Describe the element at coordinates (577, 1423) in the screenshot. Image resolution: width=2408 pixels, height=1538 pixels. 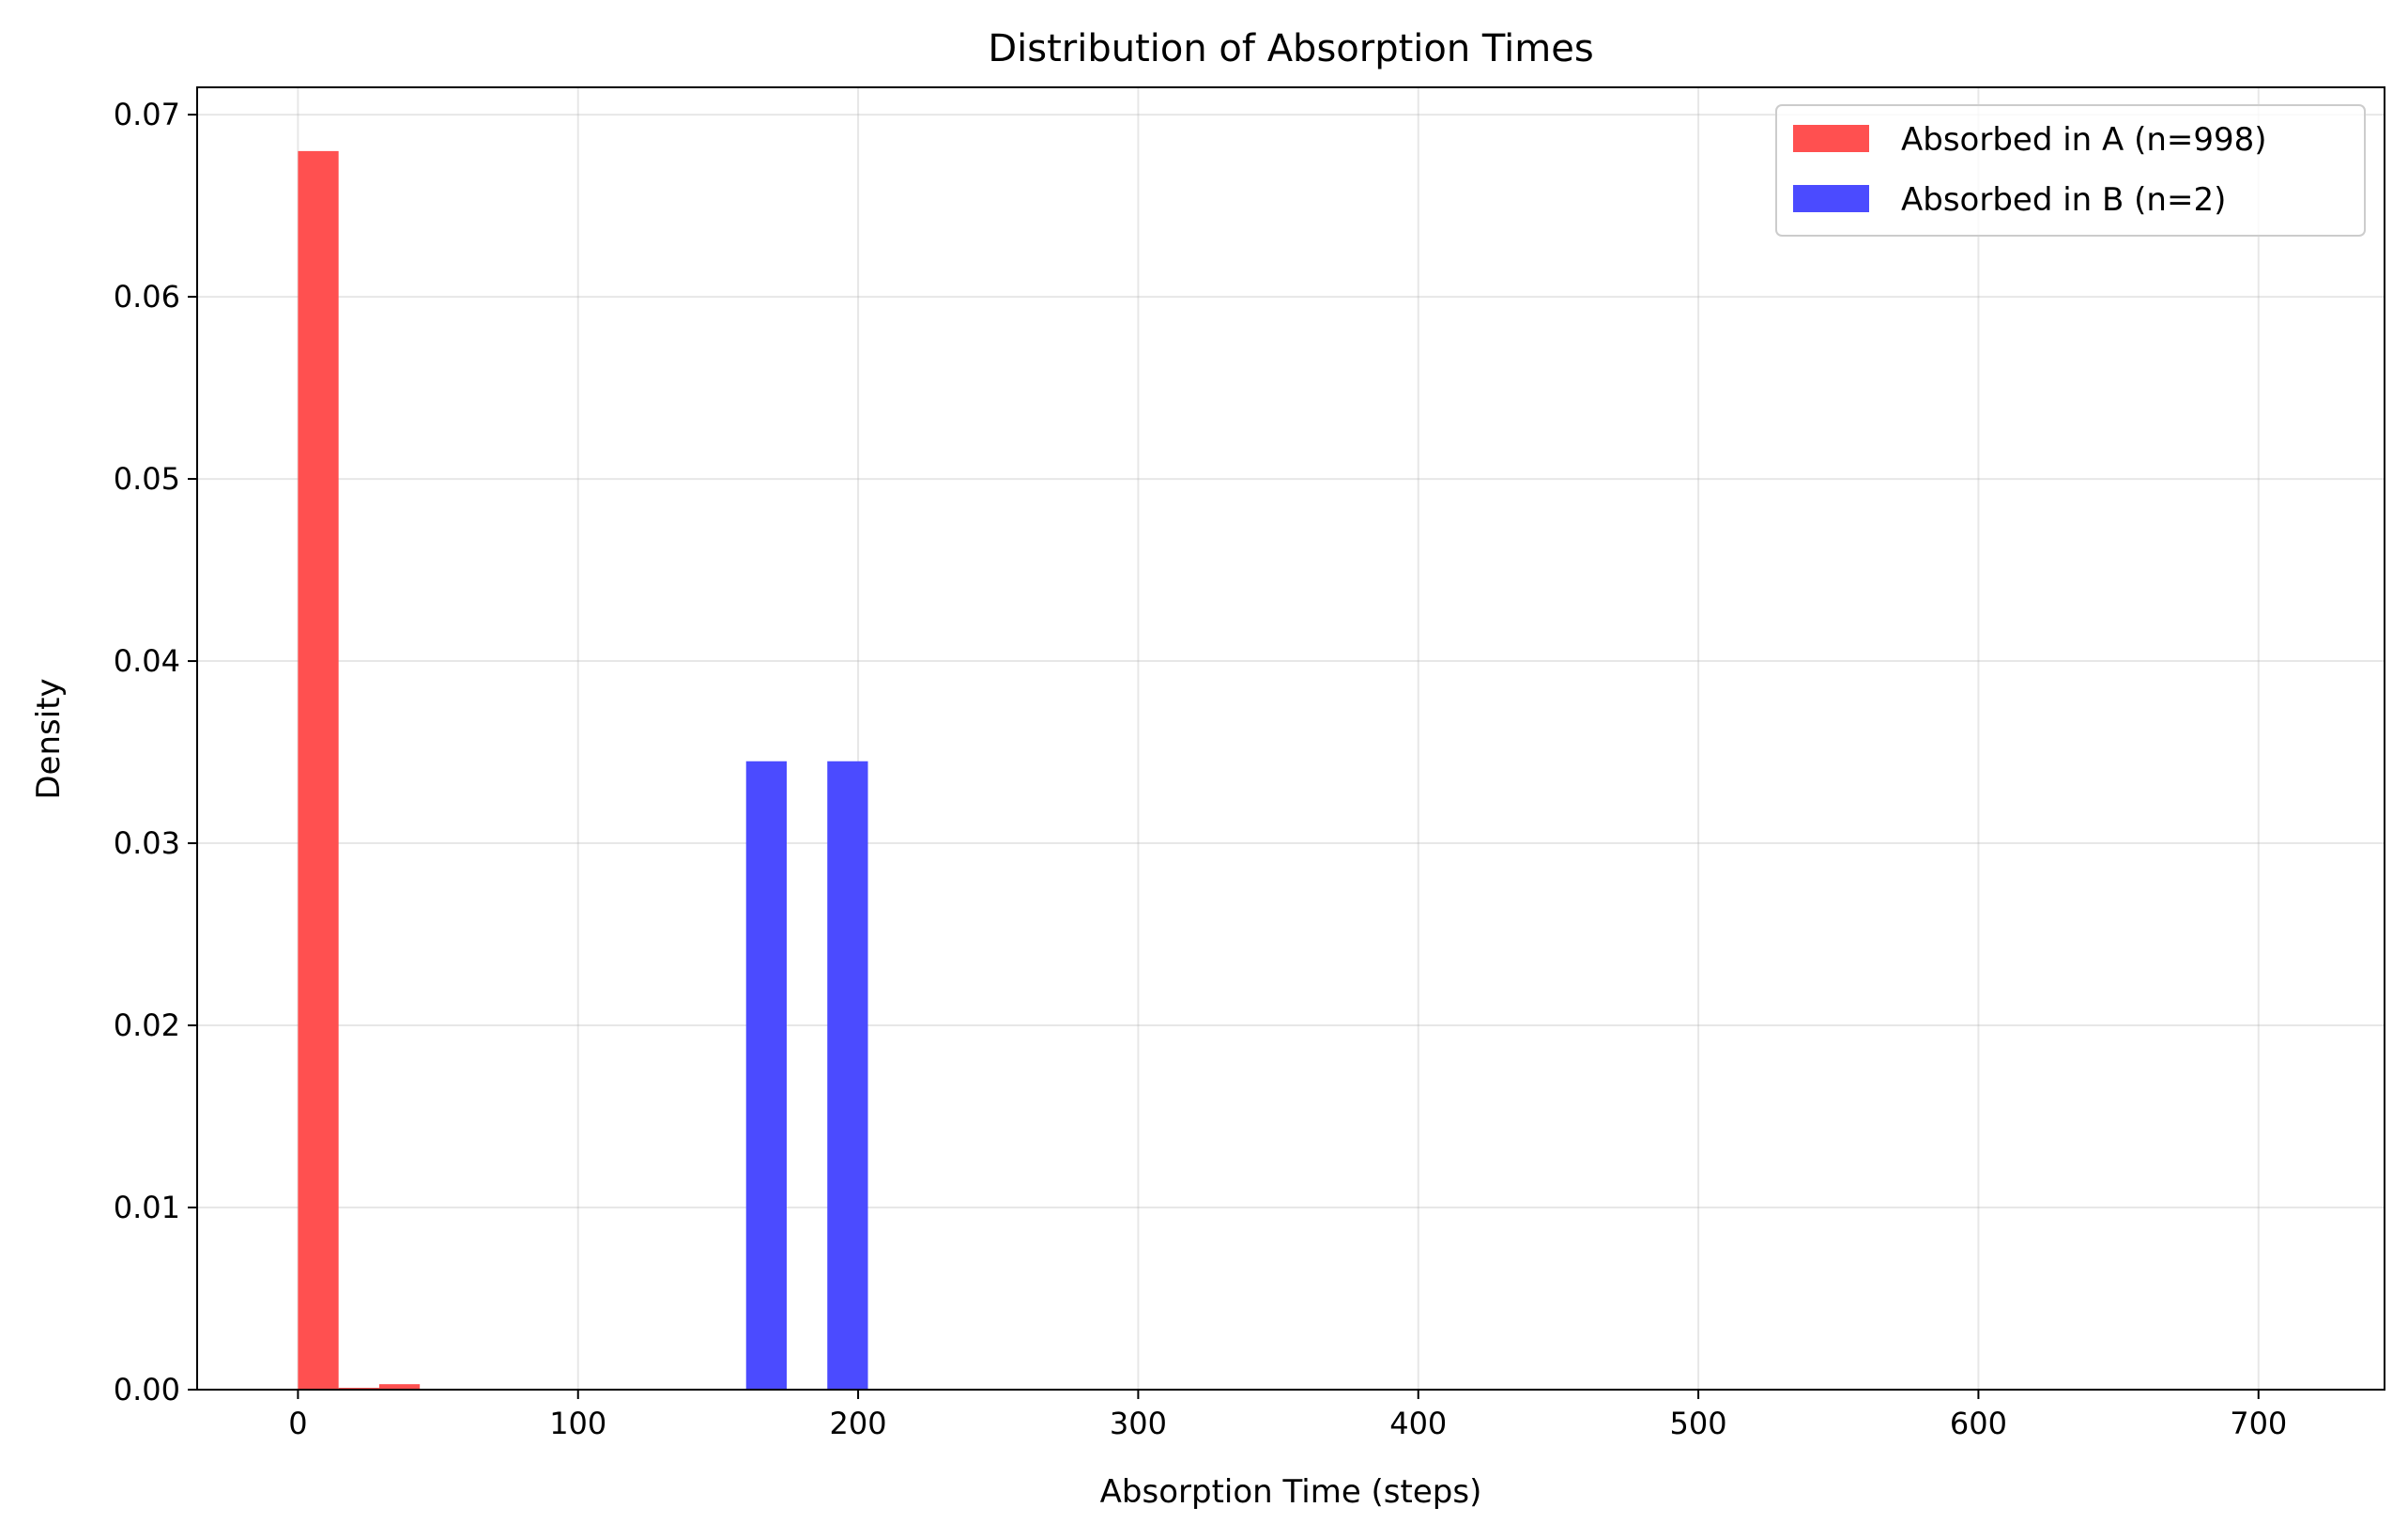
I see `x-tick-label: 100` at that location.